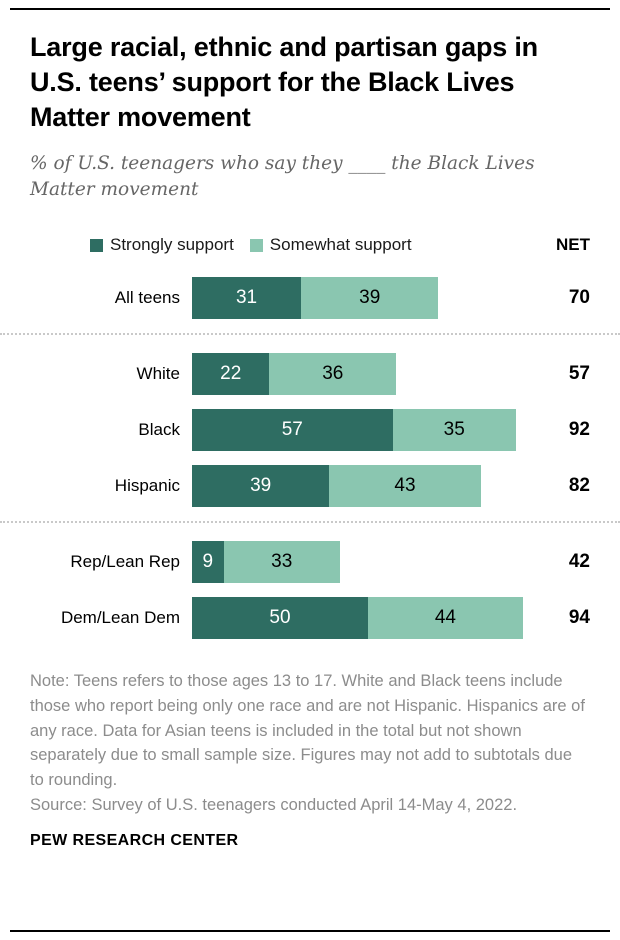 Image resolution: width=620 pixels, height=940 pixels. What do you see at coordinates (310, 931) in the screenshot?
I see `bottom-border-rule` at bounding box center [310, 931].